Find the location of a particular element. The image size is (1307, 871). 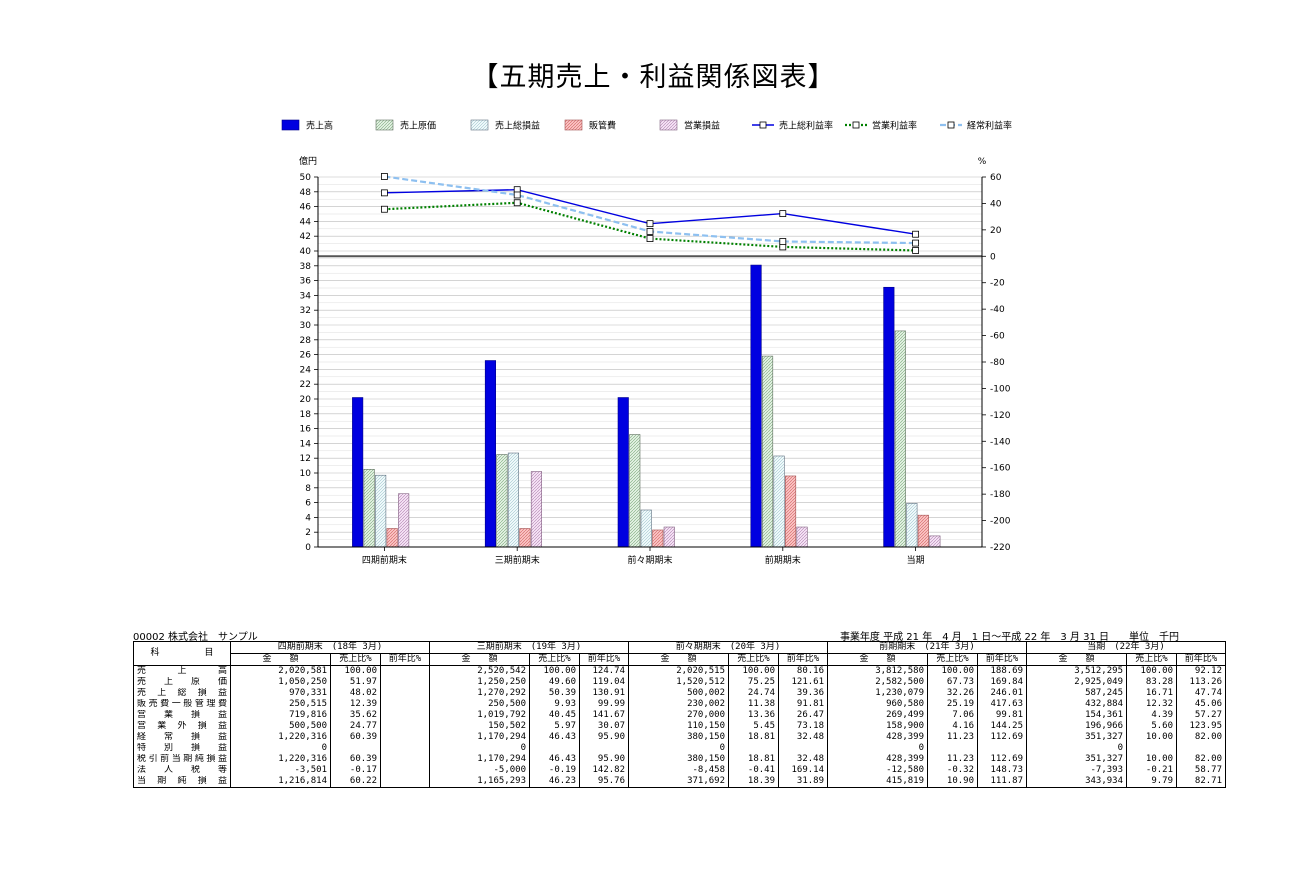

right-tick-label: -160 is located at coordinates (1000, 469).